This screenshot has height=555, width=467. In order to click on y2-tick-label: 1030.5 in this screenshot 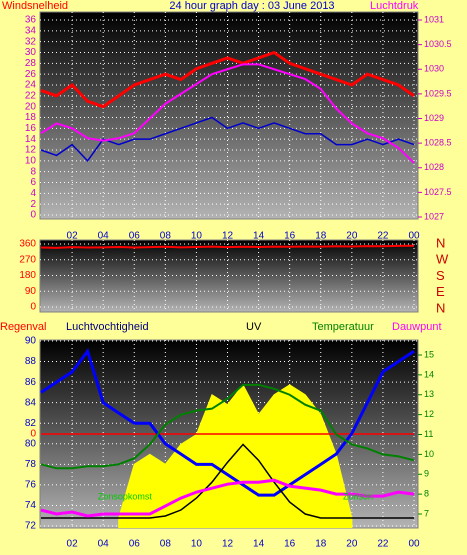, I will do `click(438, 44)`.